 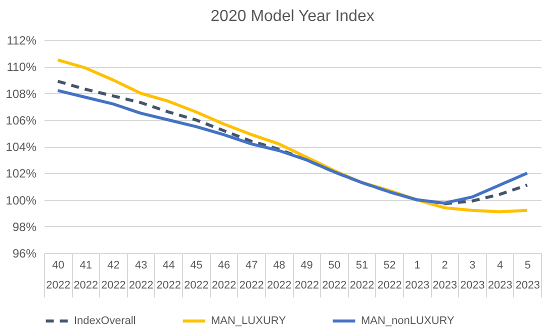 I want to click on legend-label: MAN_nonLUXURY, so click(x=408, y=321).